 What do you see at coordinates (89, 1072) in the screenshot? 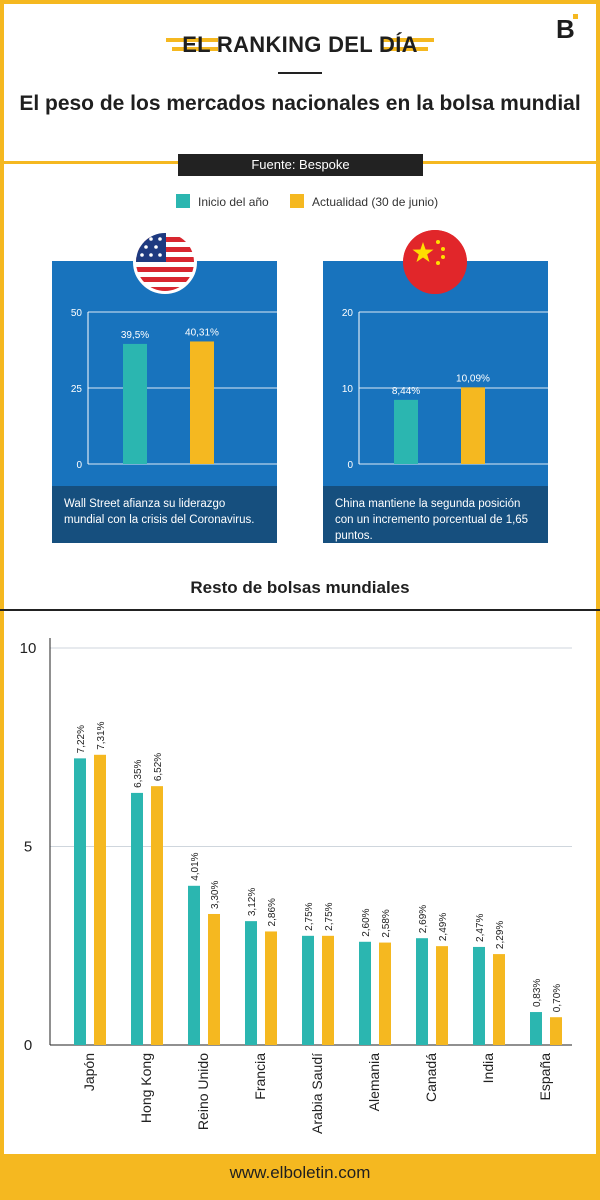
I see `world-category-label: Japón` at bounding box center [89, 1072].